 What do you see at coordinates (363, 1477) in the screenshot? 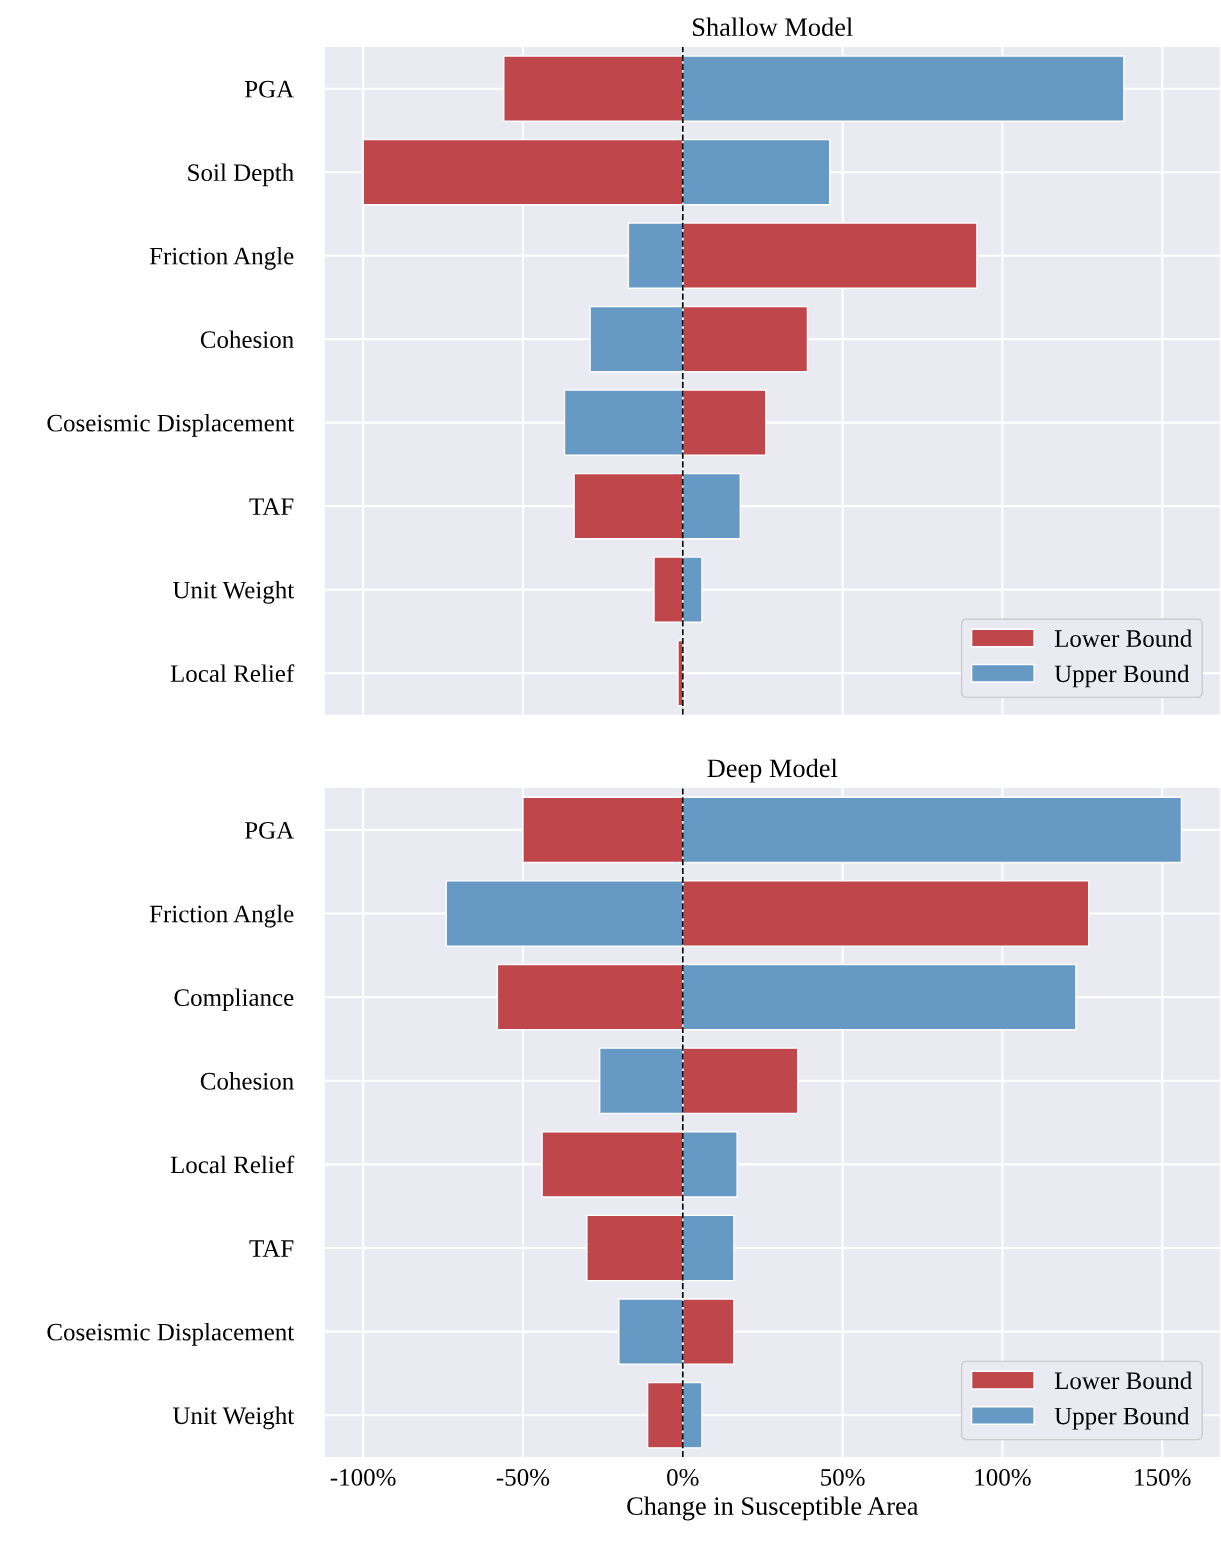
I see `x-tick-label: -100%` at bounding box center [363, 1477].